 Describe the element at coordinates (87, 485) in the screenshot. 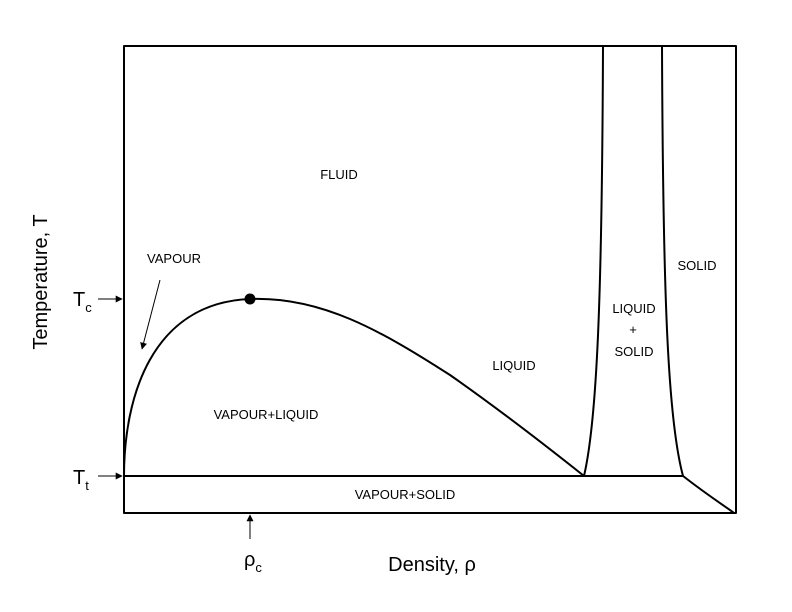

I see `tick-label-tt-sub: t` at that location.